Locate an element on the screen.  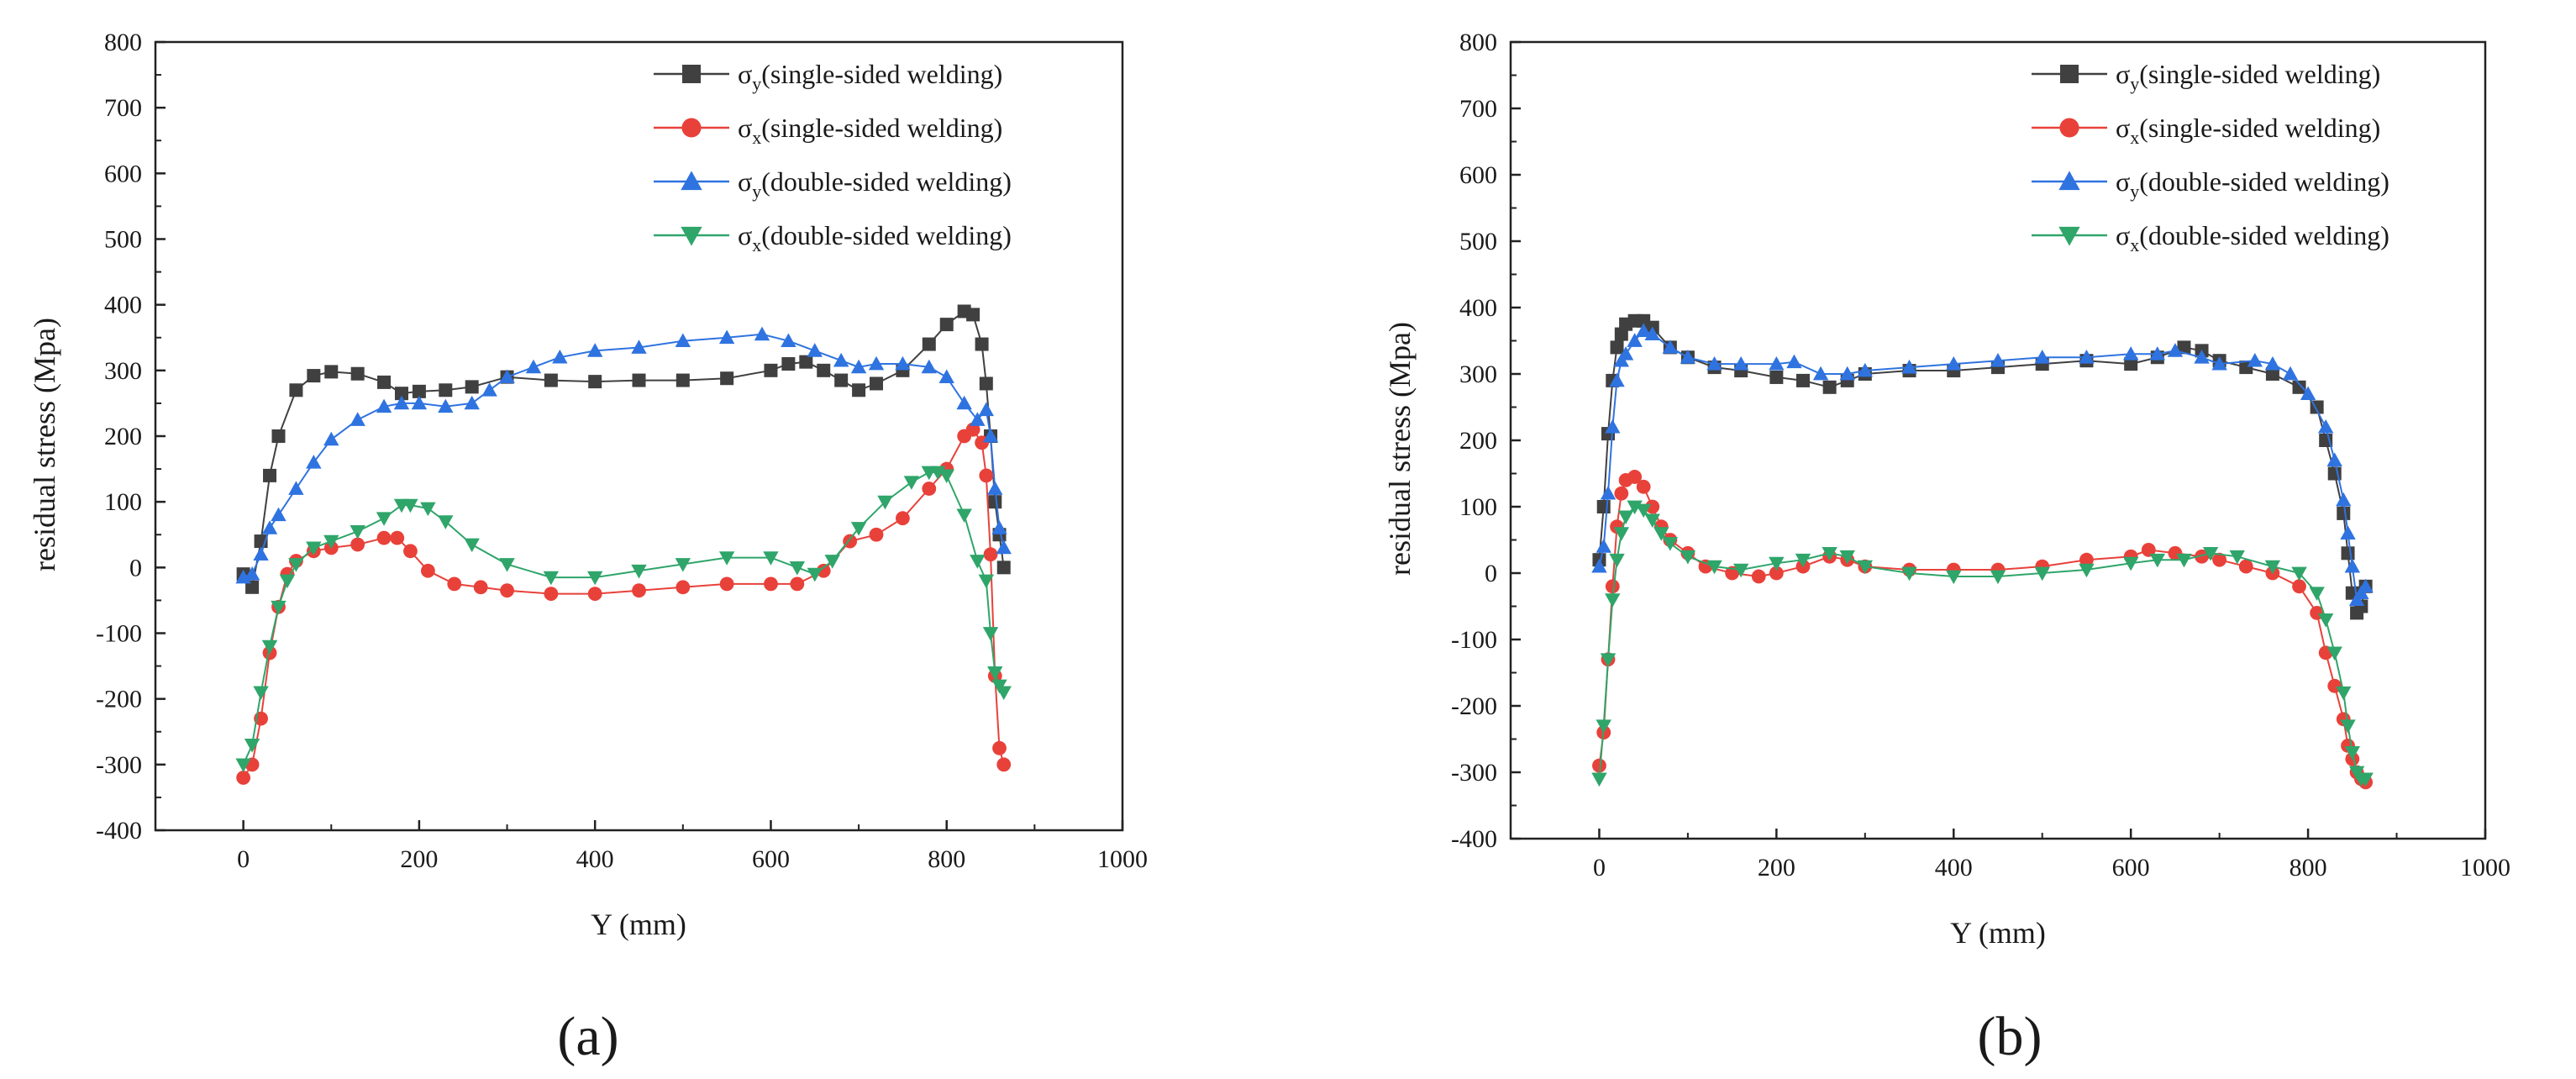
panel-label: (b) is located at coordinates (2010, 1036).